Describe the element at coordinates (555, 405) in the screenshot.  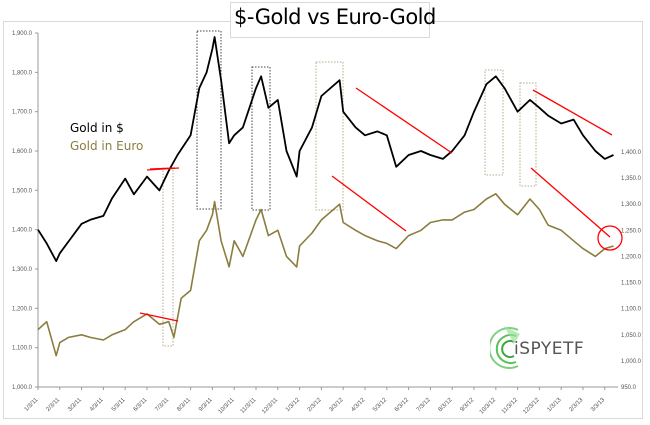
I see `svg-text: 1/3/13` at that location.